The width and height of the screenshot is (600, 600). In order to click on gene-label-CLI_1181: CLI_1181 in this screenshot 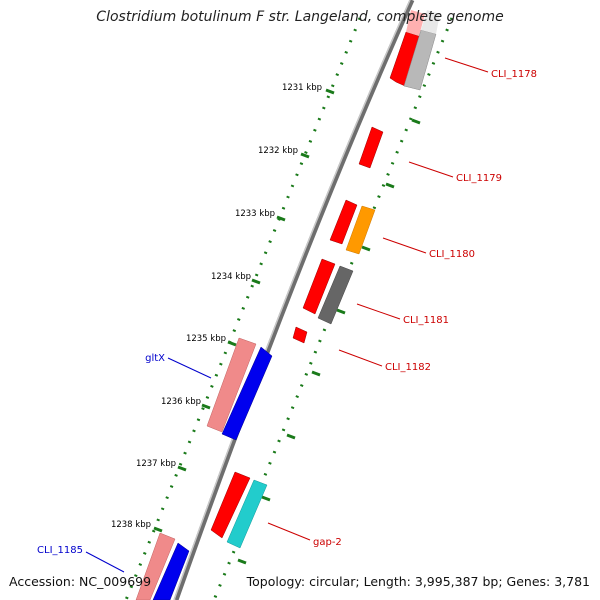, I will do `click(426, 320)`.